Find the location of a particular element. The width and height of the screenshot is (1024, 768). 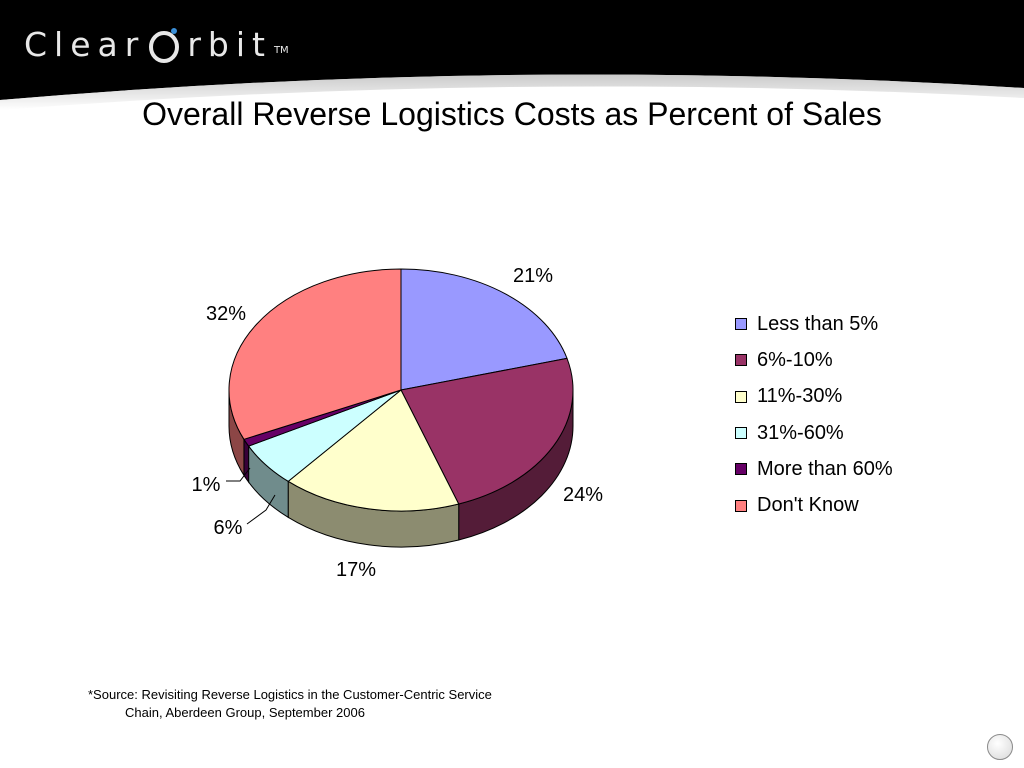

legend-label: 6%-10% is located at coordinates (795, 359).